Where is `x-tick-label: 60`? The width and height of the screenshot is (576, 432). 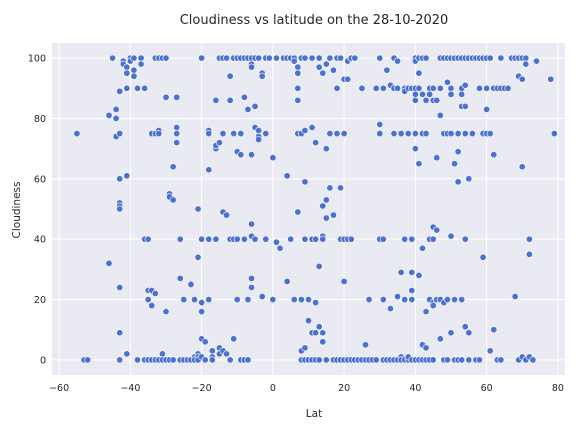
x-tick-label: 60 is located at coordinates (487, 388).